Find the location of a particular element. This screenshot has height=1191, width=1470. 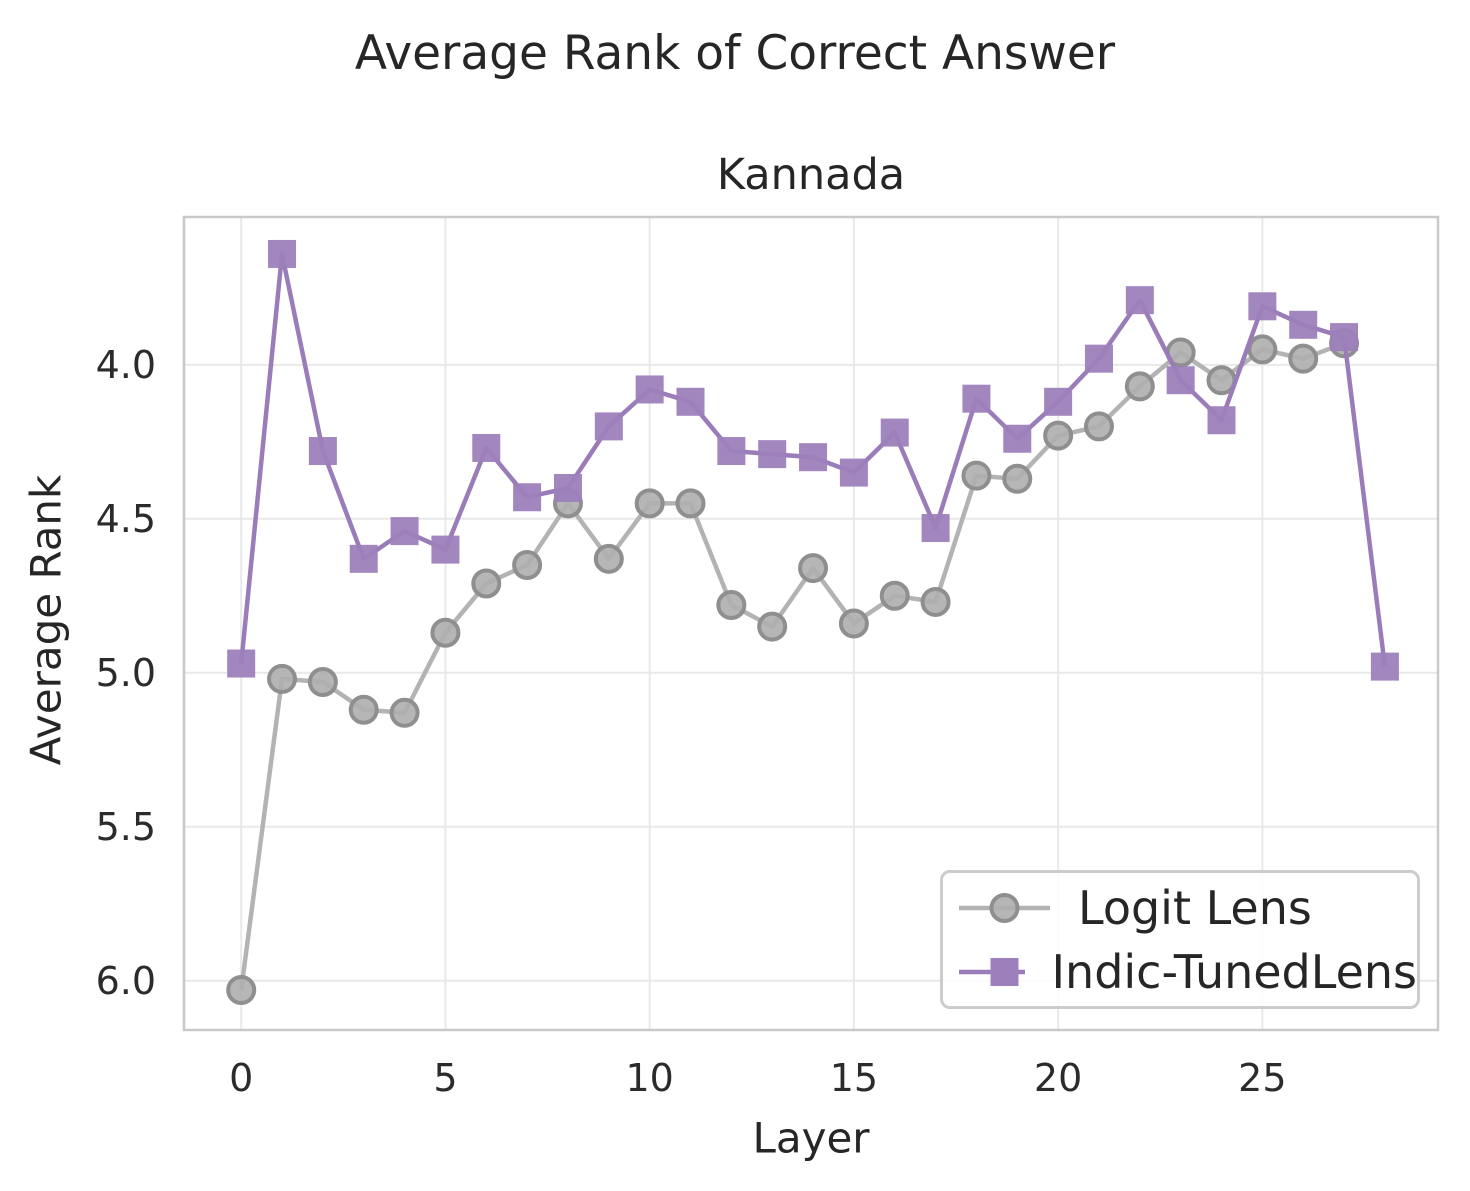

chart-title: Average Rank of Correct Answer is located at coordinates (735, 53).